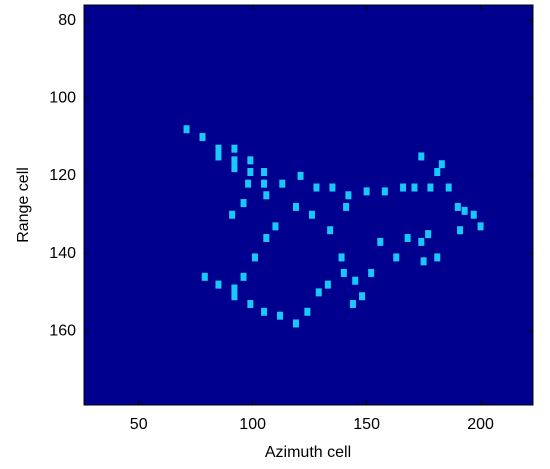 The height and width of the screenshot is (469, 550). What do you see at coordinates (480, 424) in the screenshot?
I see `x-tick-label: 200` at bounding box center [480, 424].